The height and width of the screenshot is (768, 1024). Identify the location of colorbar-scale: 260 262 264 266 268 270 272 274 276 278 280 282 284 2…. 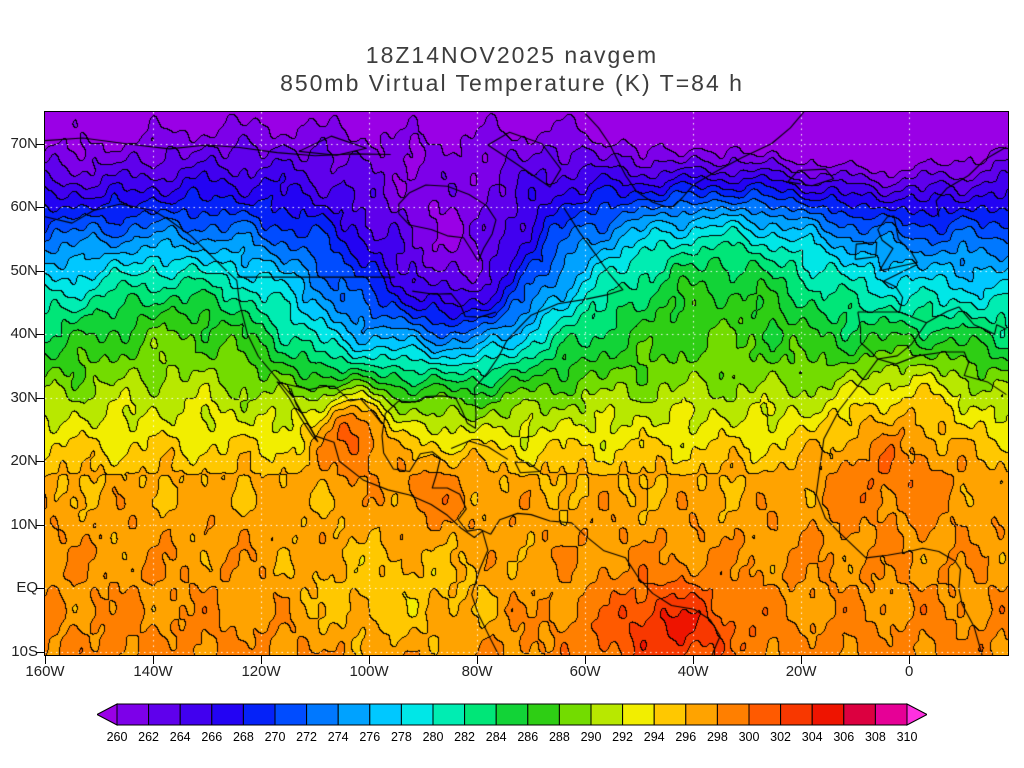
(512, 723).